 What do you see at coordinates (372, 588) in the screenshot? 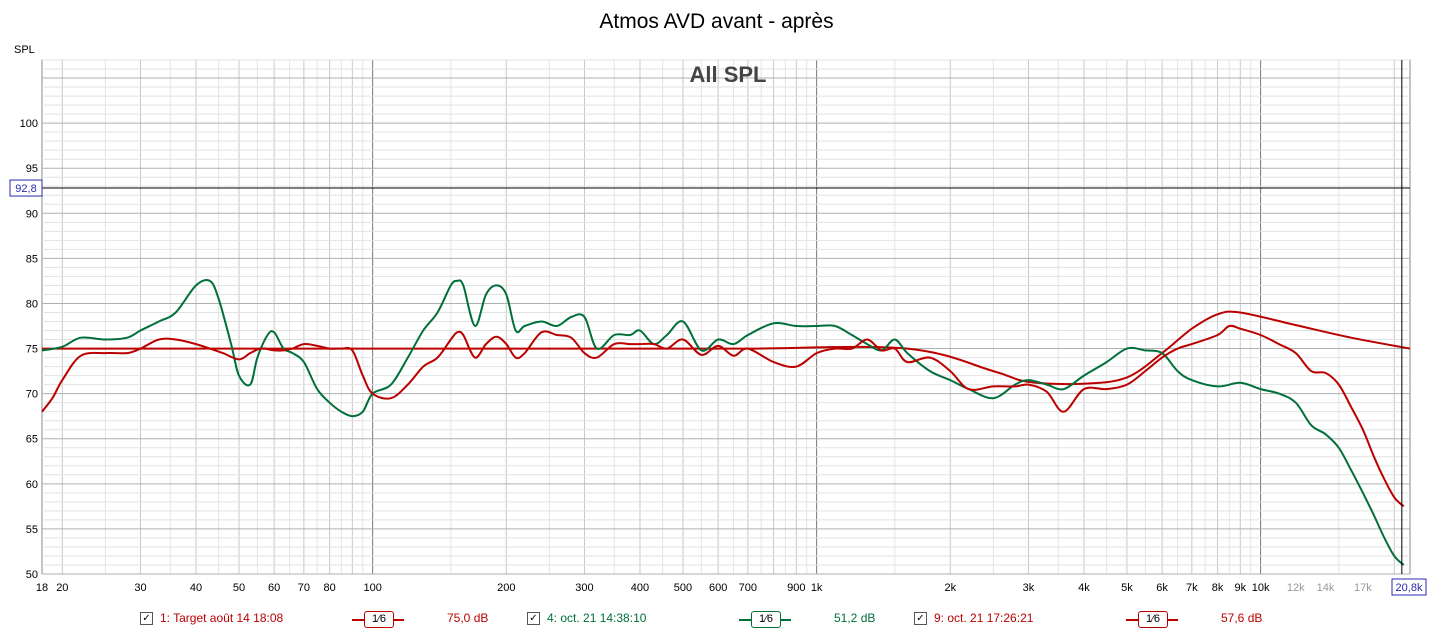
I see `x-tick-label: 100` at bounding box center [372, 588].